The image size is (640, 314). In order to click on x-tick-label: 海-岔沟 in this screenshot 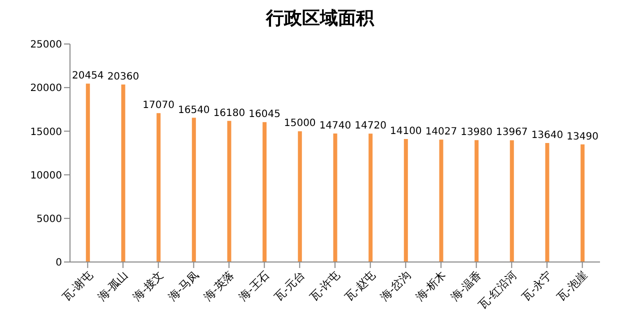, I will do `click(396, 286)`.